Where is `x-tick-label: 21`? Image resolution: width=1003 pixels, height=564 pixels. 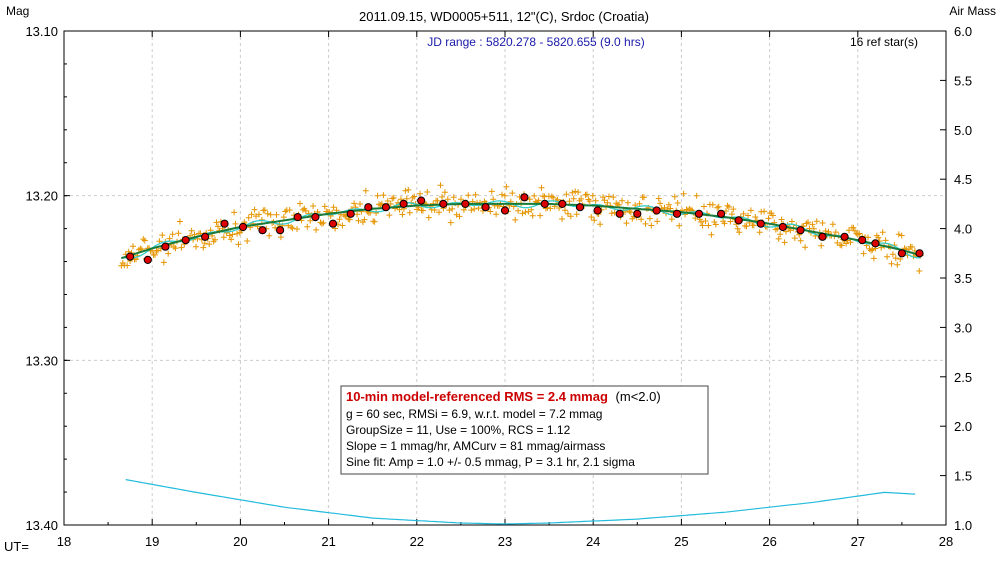 x-tick-label: 21 is located at coordinates (328, 541).